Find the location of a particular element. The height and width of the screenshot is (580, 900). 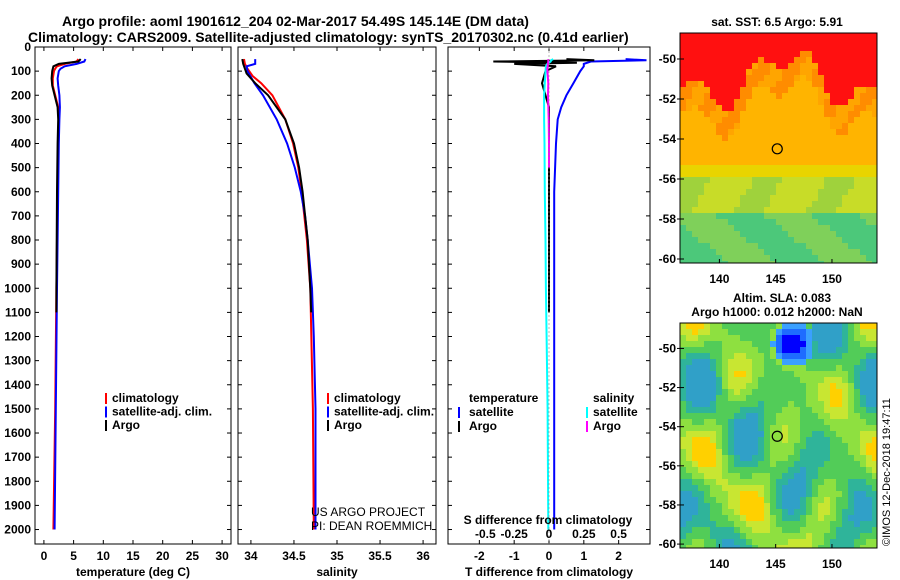

salinity-diff-tick-label: 0.5 is located at coordinates (618, 534).